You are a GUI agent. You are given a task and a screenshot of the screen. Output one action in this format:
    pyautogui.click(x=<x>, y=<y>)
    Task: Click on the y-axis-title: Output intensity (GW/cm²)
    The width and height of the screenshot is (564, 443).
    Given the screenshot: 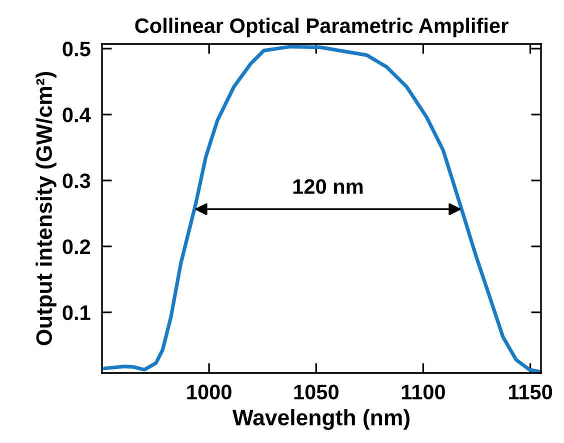 What is the action you would take?
    pyautogui.click(x=46, y=209)
    